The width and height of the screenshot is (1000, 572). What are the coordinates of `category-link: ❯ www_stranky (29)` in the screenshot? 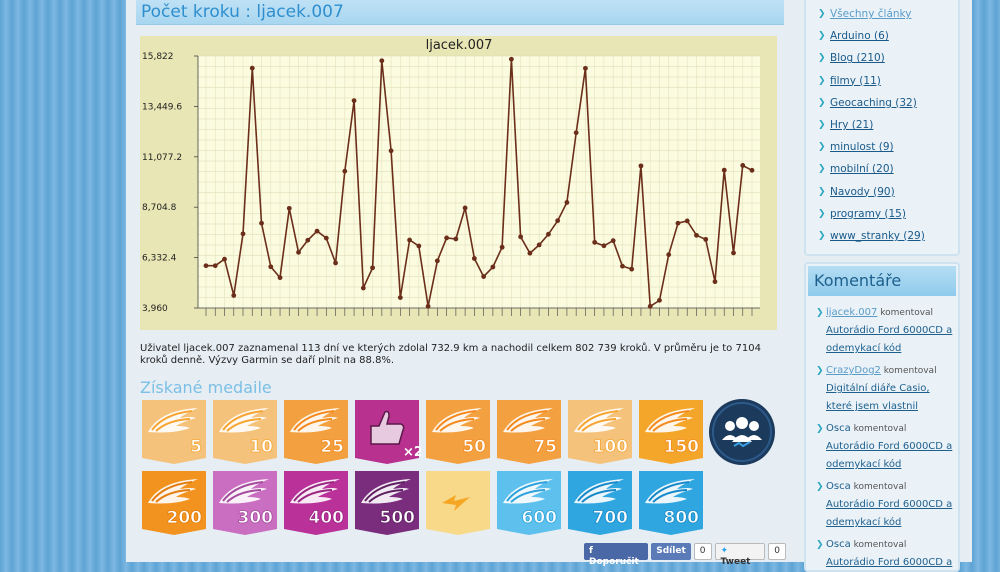 It's located at (888, 241).